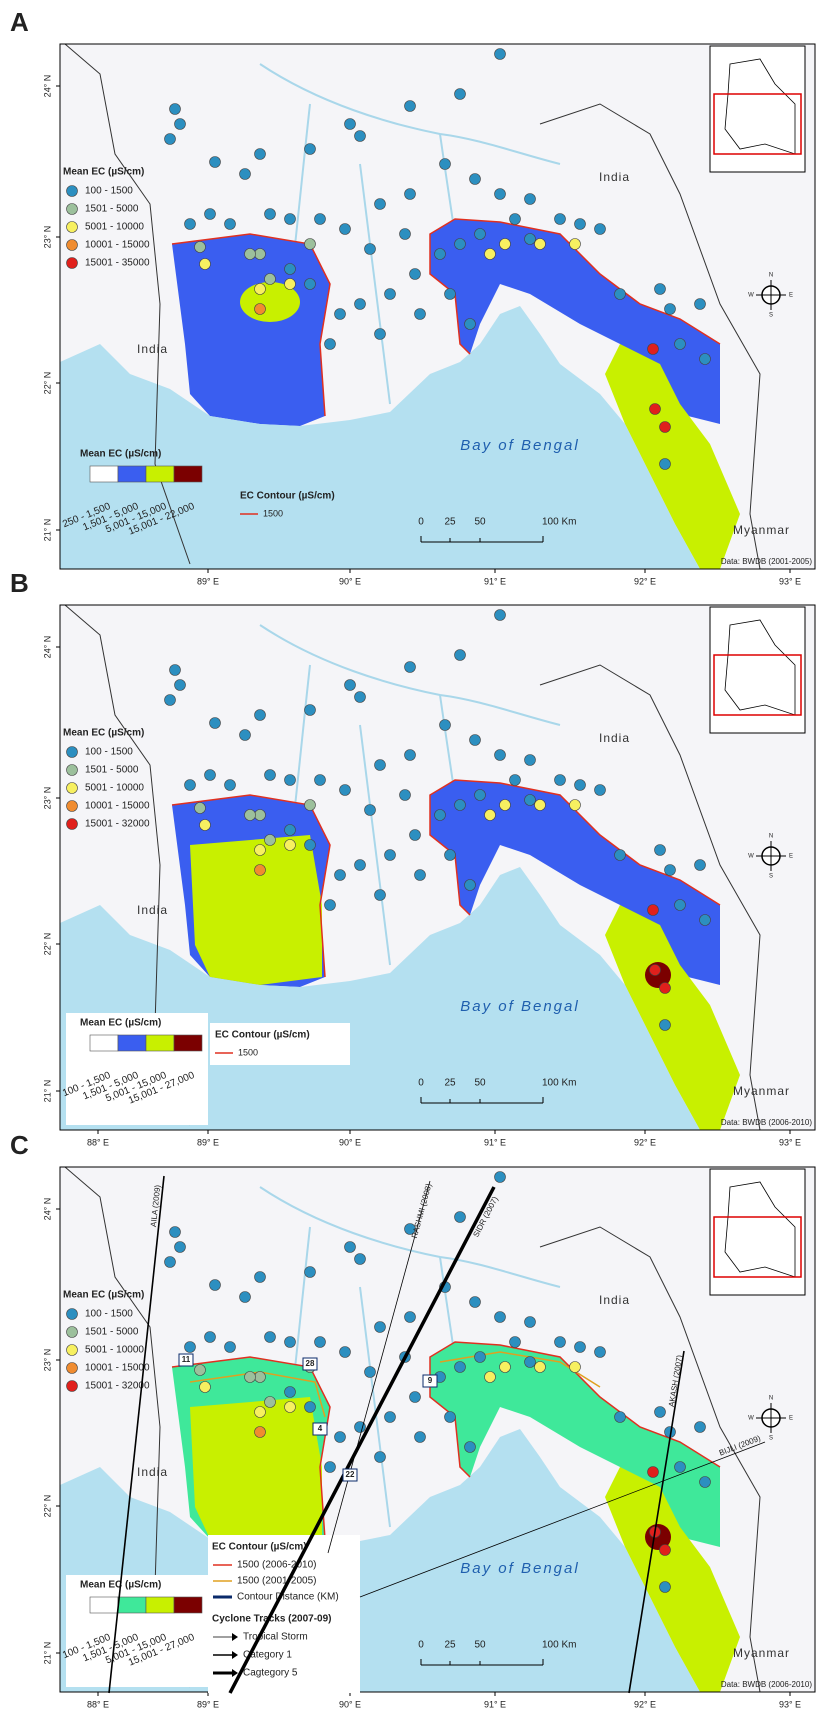  What do you see at coordinates (519, 1006) in the screenshot?
I see `label: Bay of Bengal` at bounding box center [519, 1006].